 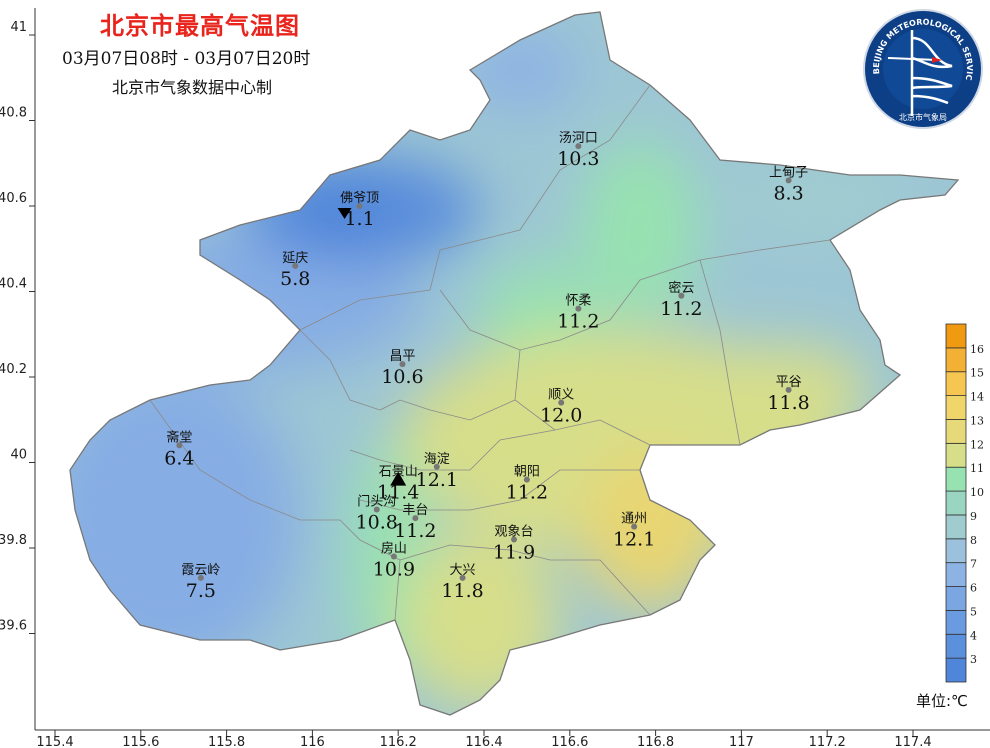 I want to click on x-tick-label: 116.6, so click(x=569, y=741).